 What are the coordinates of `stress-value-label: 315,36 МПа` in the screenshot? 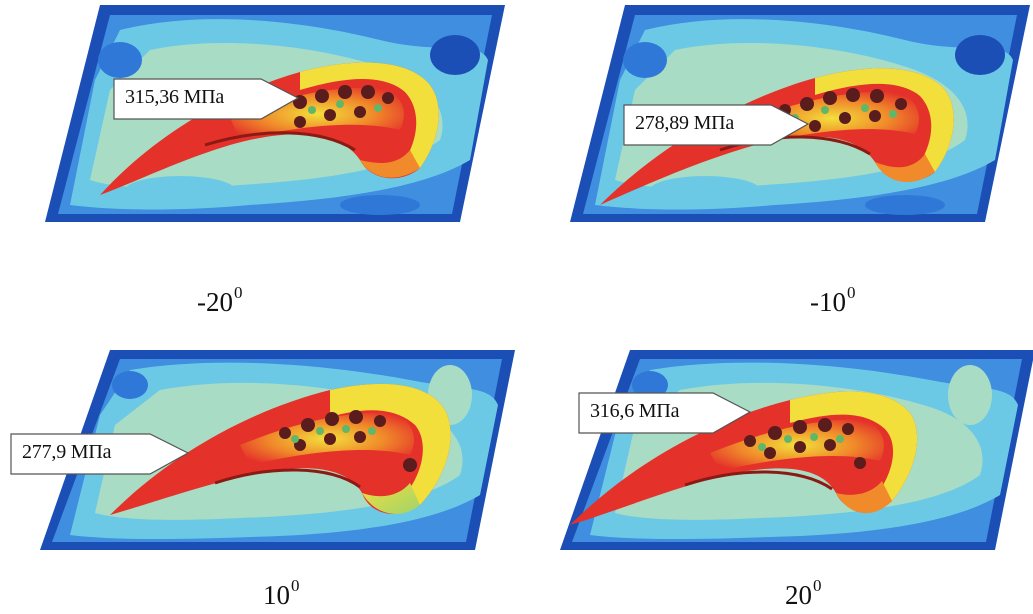 It's located at (175, 97).